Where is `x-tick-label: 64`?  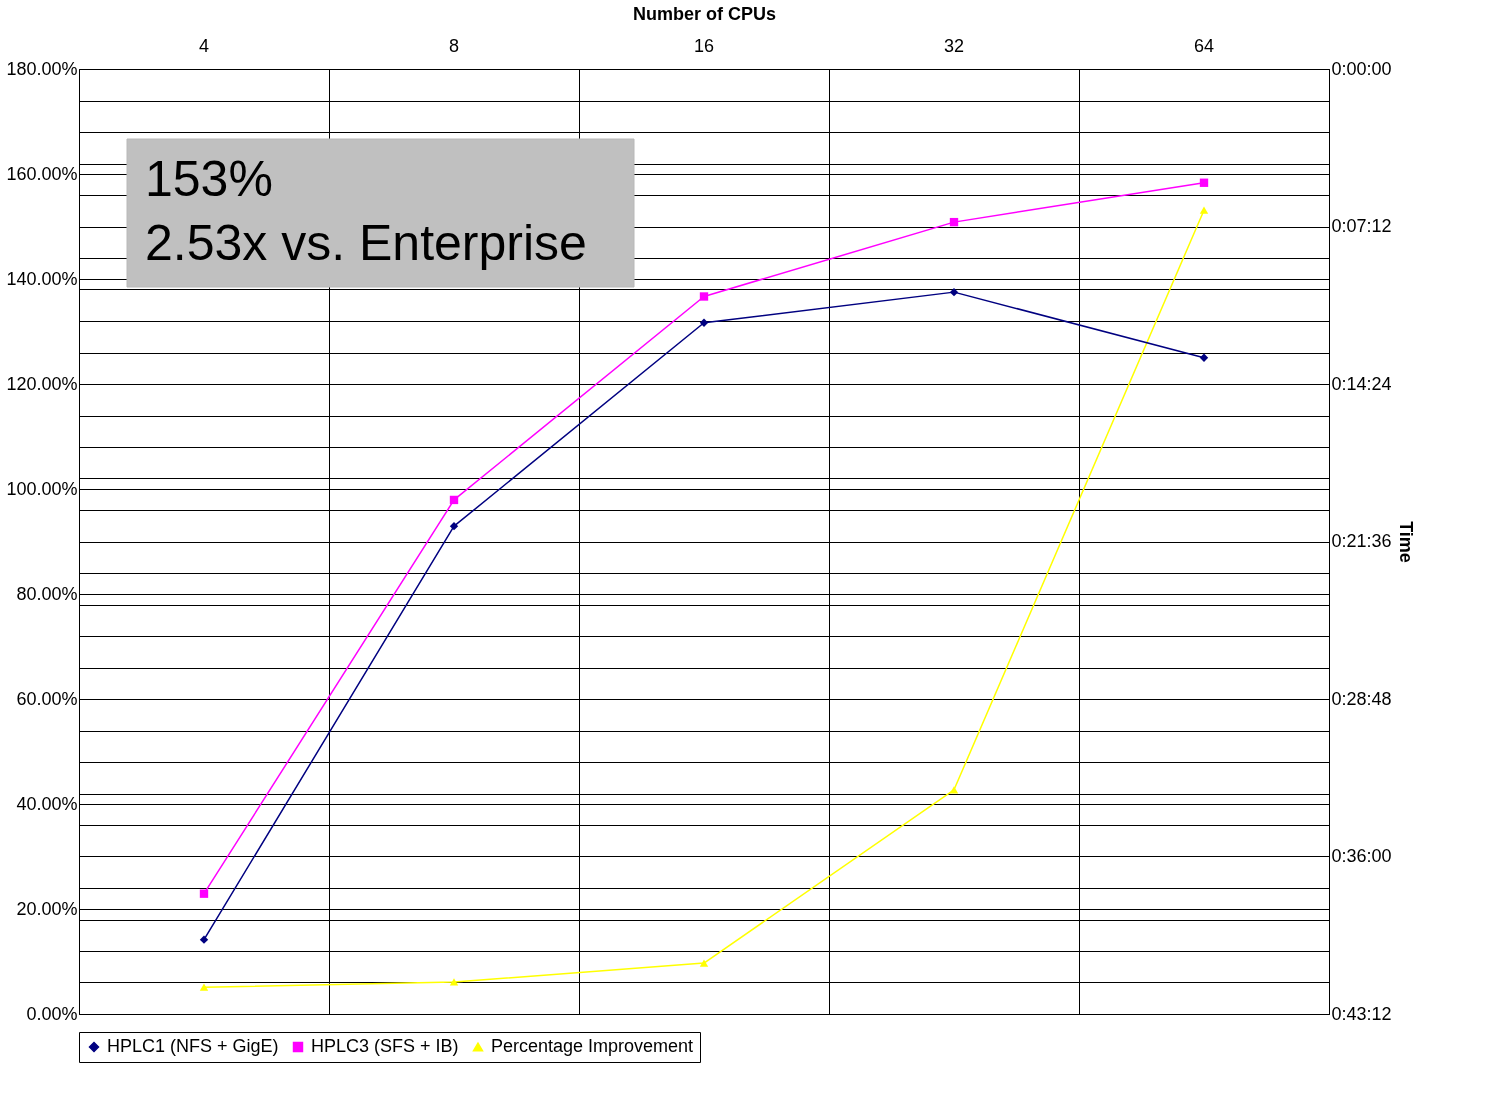 x-tick-label: 64 is located at coordinates (1204, 45).